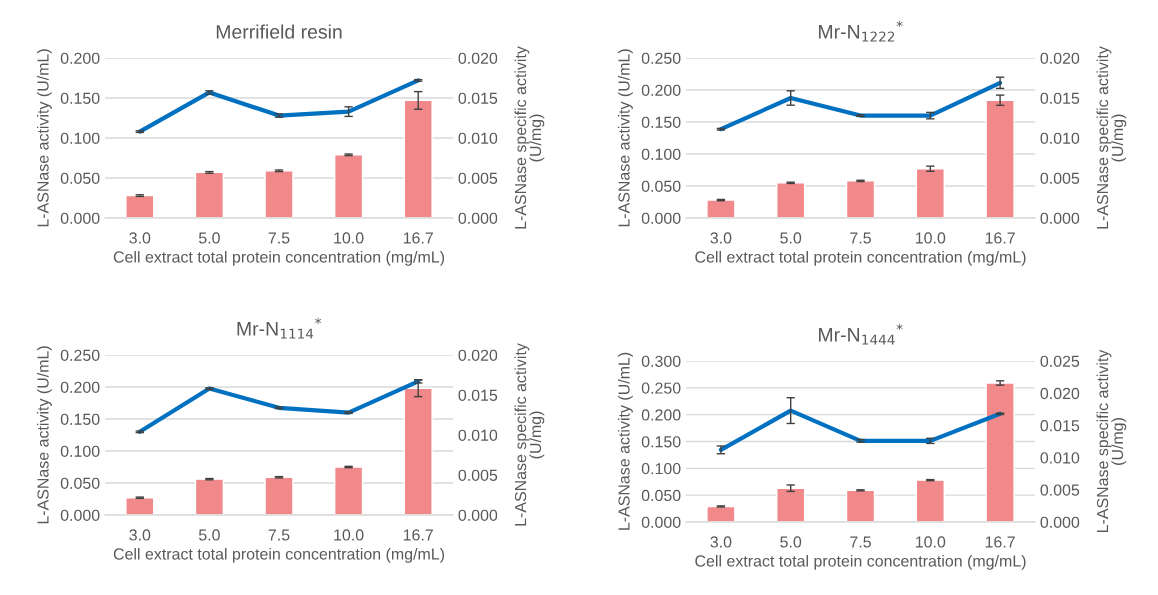 Image resolution: width=1158 pixels, height=595 pixels. I want to click on chart-title: Mr-N$_{1222}$$^{*}$, so click(861, 31).